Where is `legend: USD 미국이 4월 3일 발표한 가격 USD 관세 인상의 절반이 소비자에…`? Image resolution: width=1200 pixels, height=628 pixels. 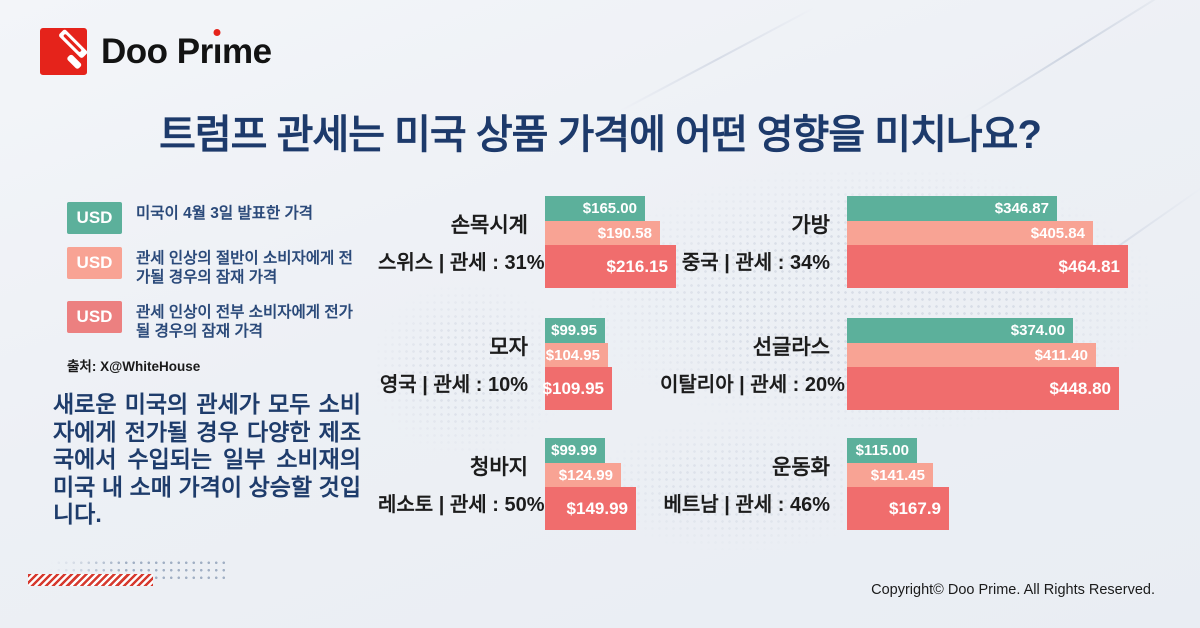 legend: USD 미국이 4월 3일 발표한 가격 USD 관세 인상의 절반이 소비자에… is located at coordinates (232, 288).